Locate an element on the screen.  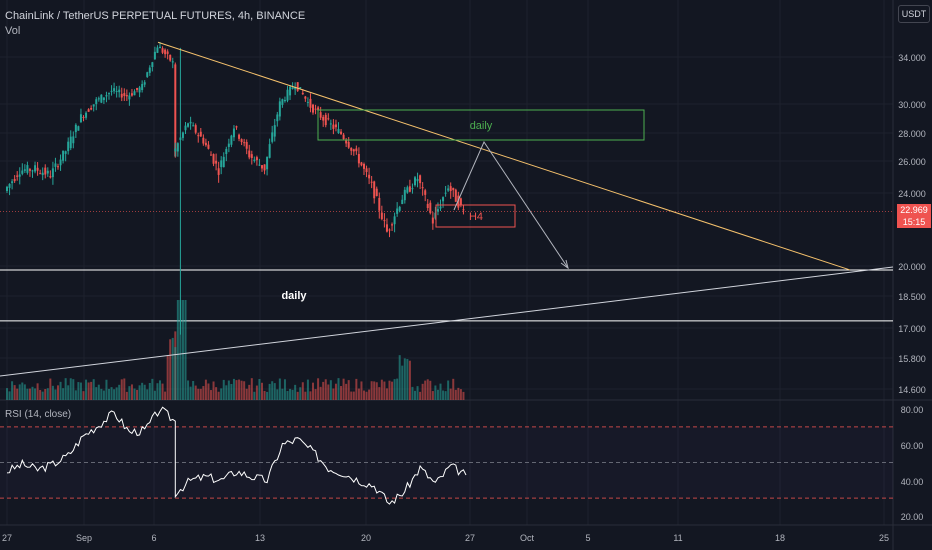
price-tick-label: 15.800 is located at coordinates (912, 359).